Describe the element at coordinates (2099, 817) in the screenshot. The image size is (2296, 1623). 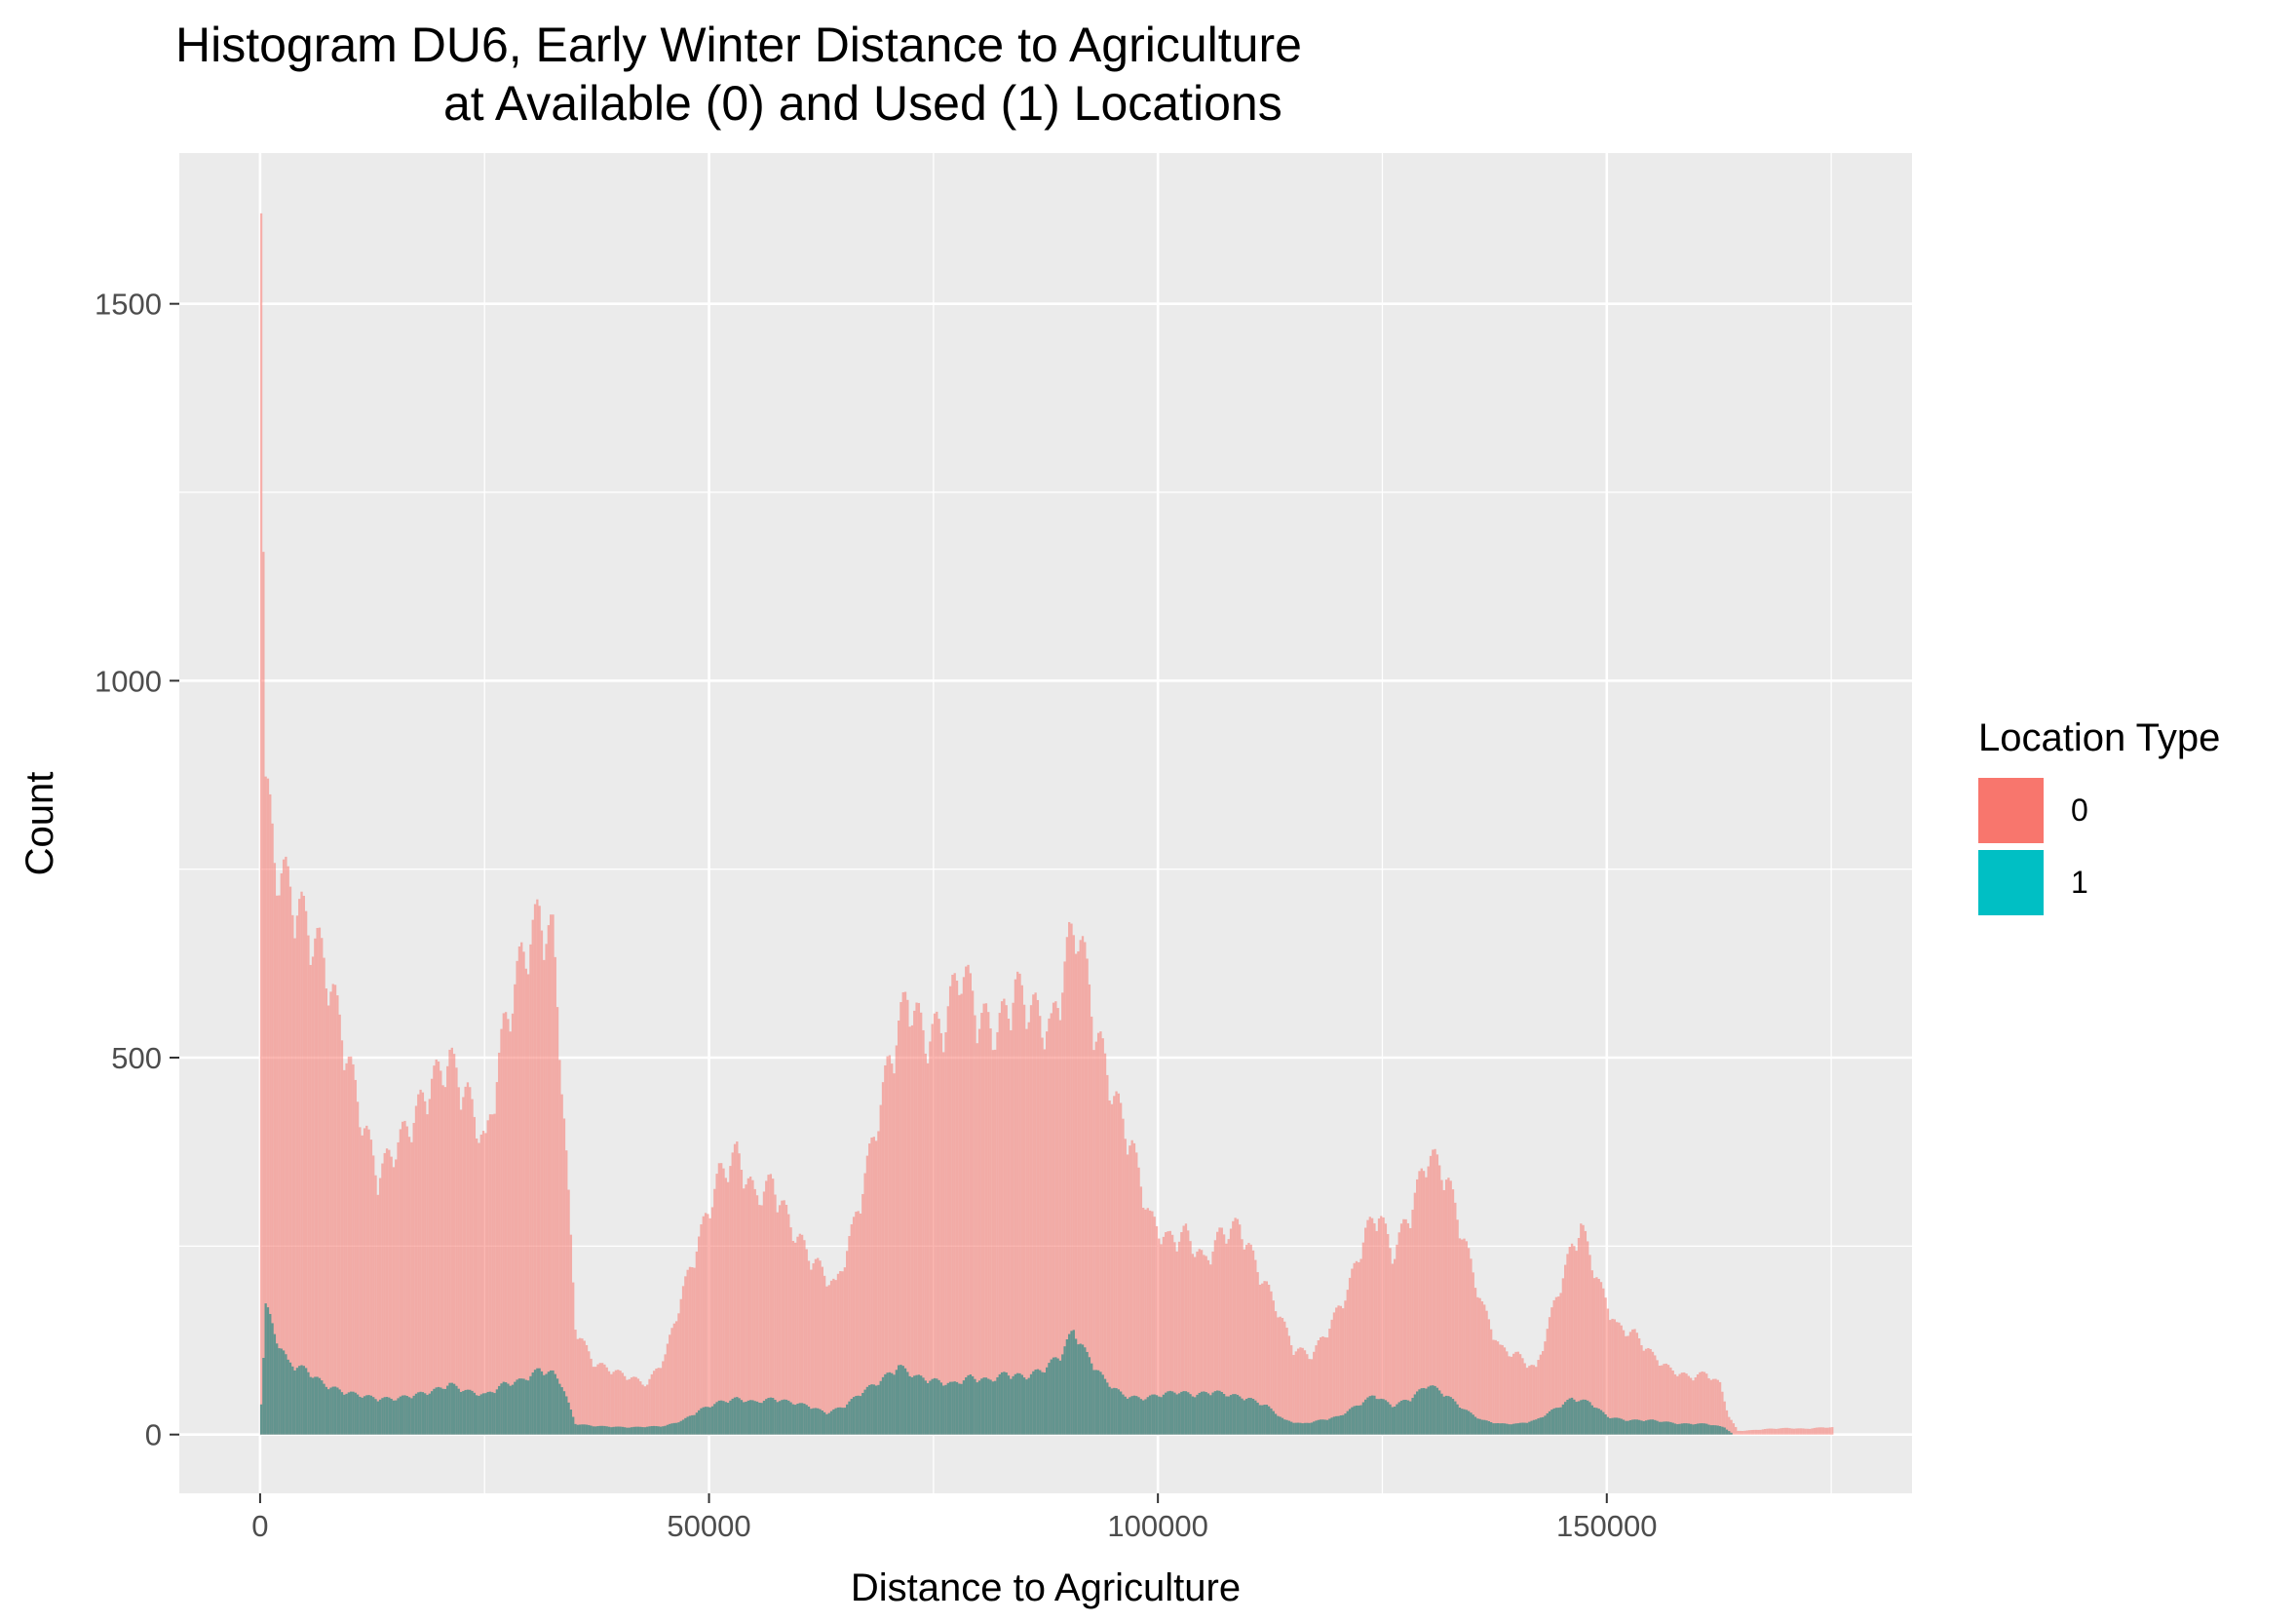
I see `legend: Location Type 0 1` at that location.